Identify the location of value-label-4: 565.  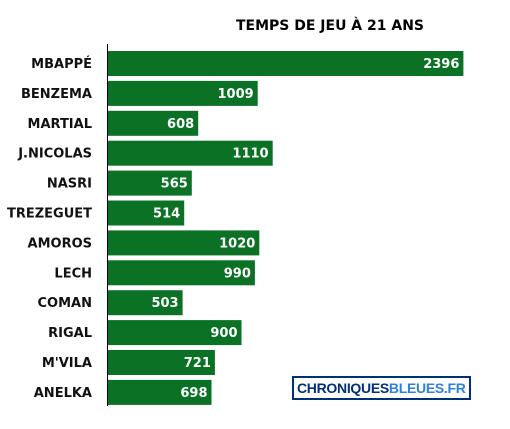
(174, 184).